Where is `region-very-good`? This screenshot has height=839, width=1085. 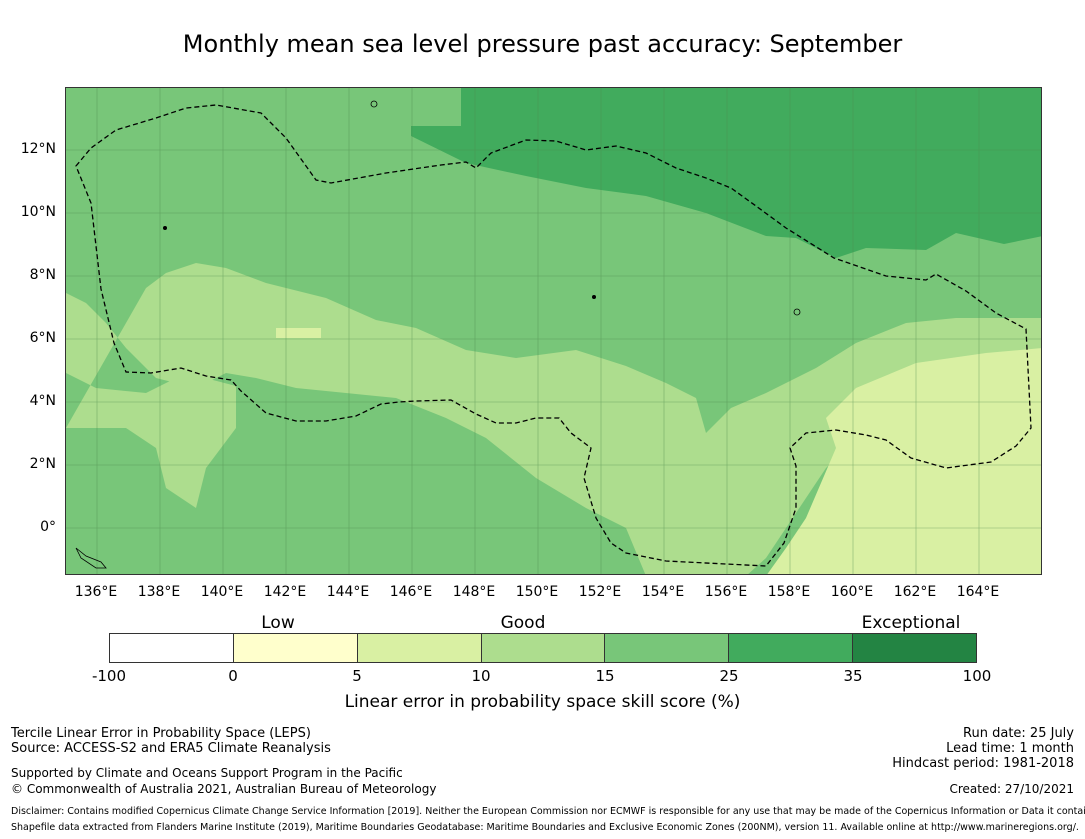 region-very-good is located at coordinates (726, 173).